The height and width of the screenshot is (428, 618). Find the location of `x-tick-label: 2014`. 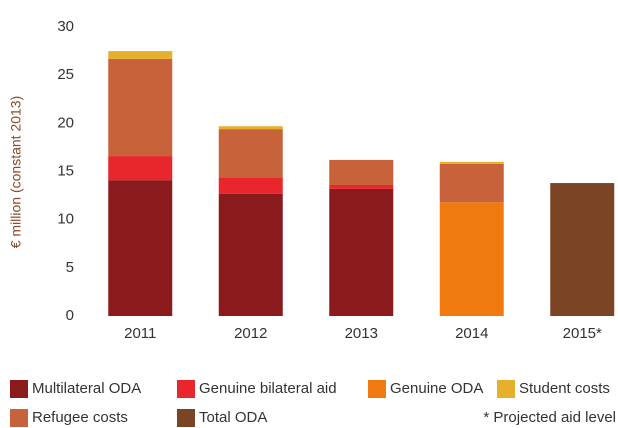

x-tick-label: 2014 is located at coordinates (471, 333).